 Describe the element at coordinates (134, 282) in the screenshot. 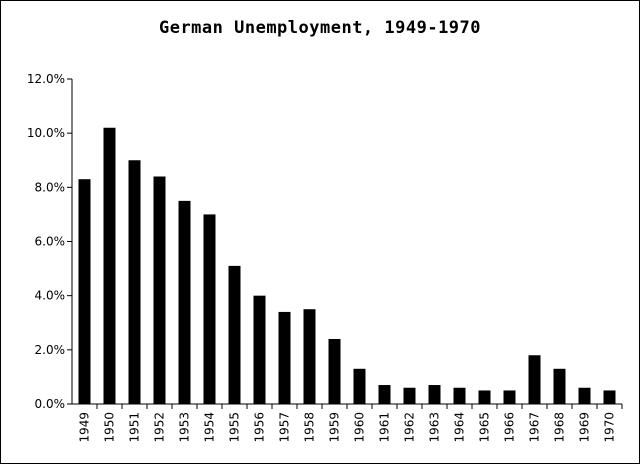

I see `bar-1951` at that location.